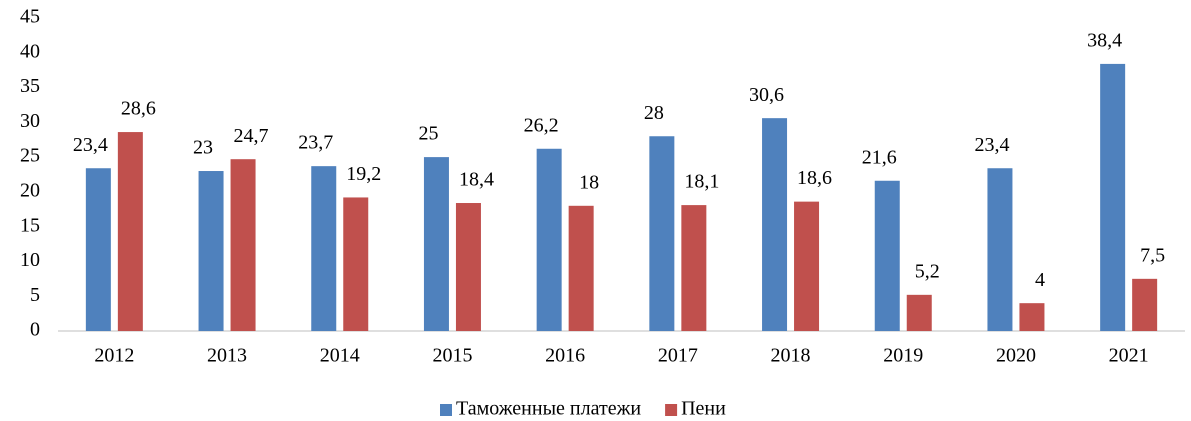 The height and width of the screenshot is (421, 1191). Describe the element at coordinates (30, 225) in the screenshot. I see `y-tick-label: 15` at that location.